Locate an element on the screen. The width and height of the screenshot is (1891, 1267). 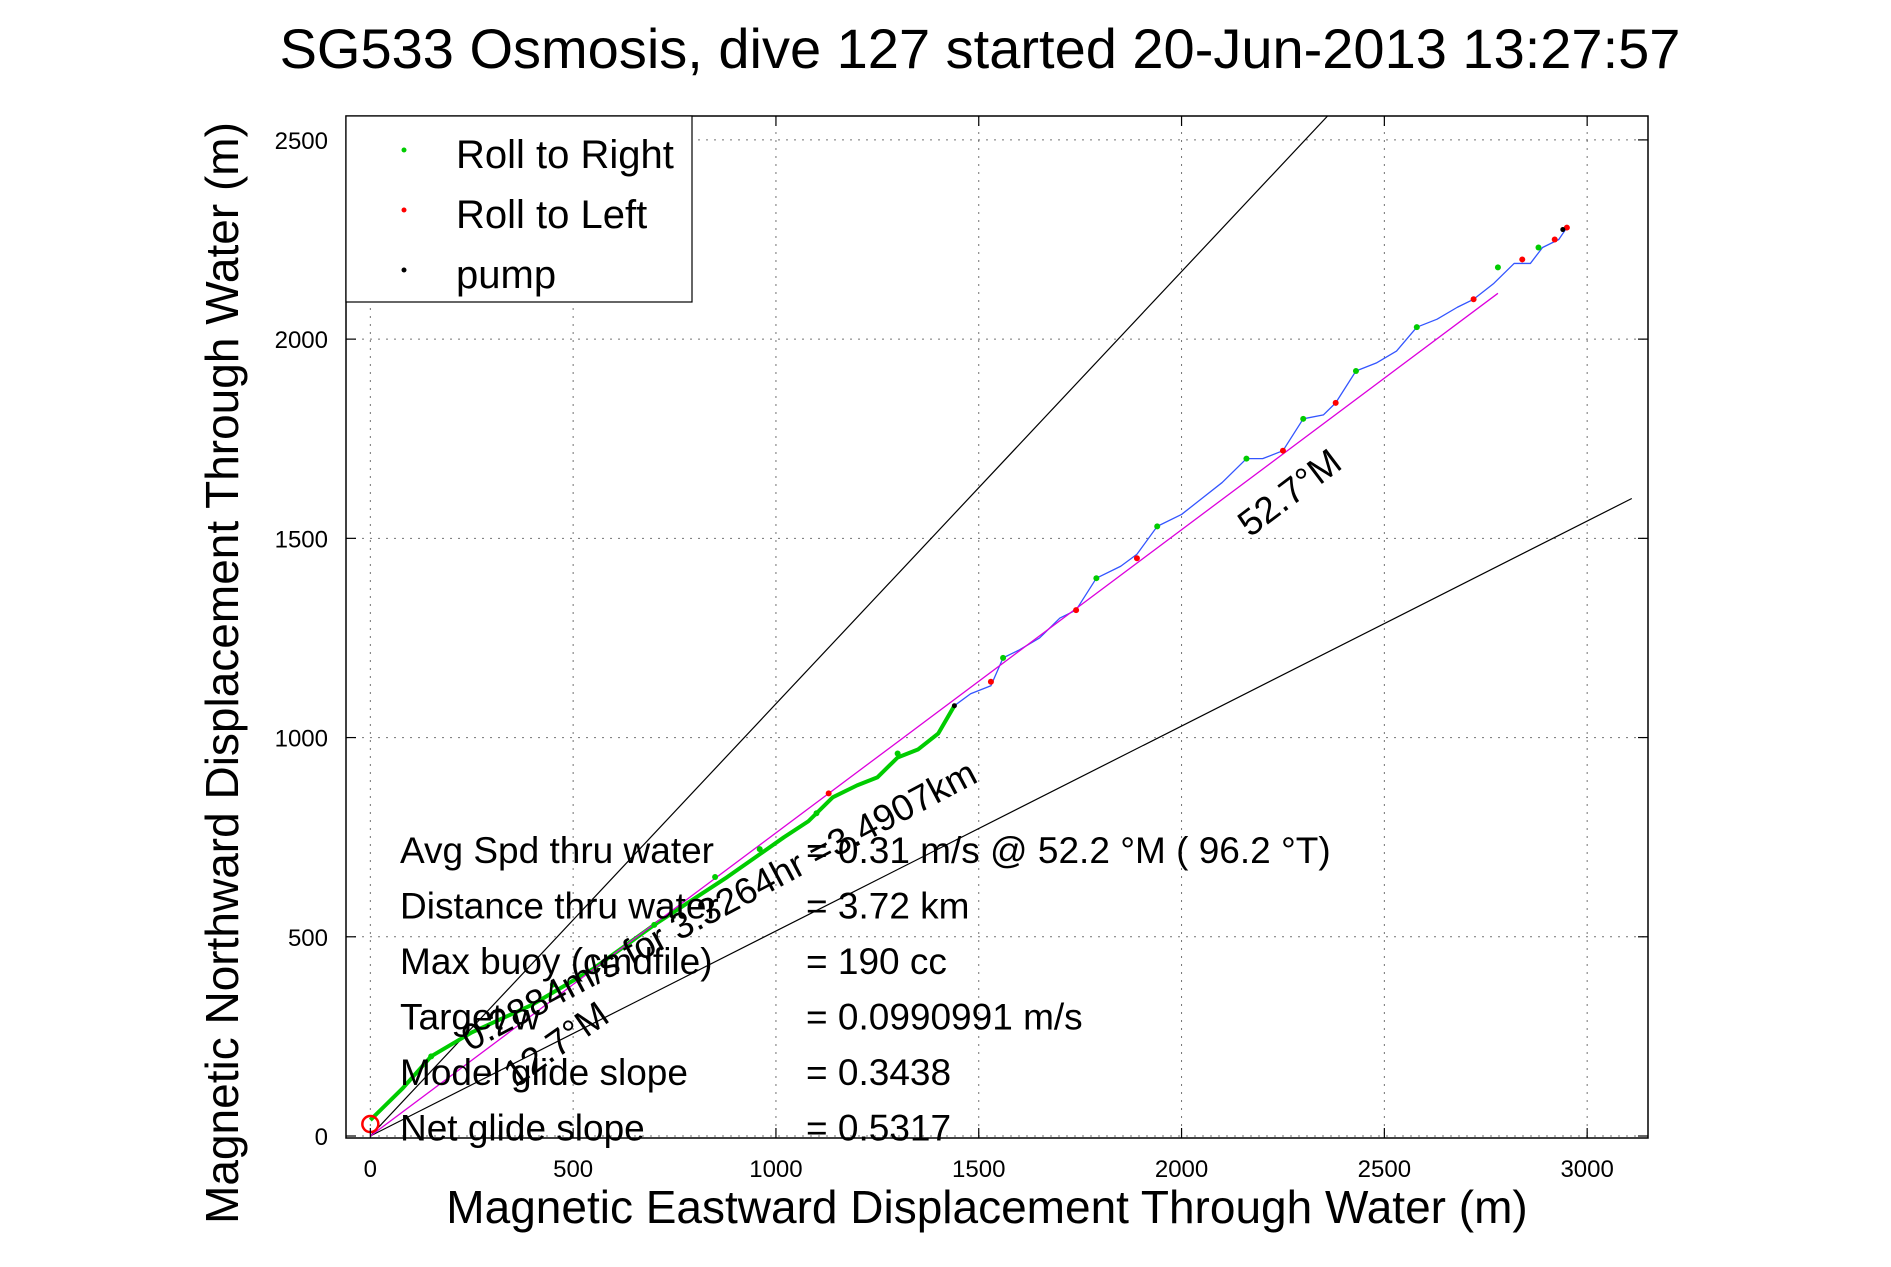
y-tick-label: 1500 is located at coordinates (301, 539).